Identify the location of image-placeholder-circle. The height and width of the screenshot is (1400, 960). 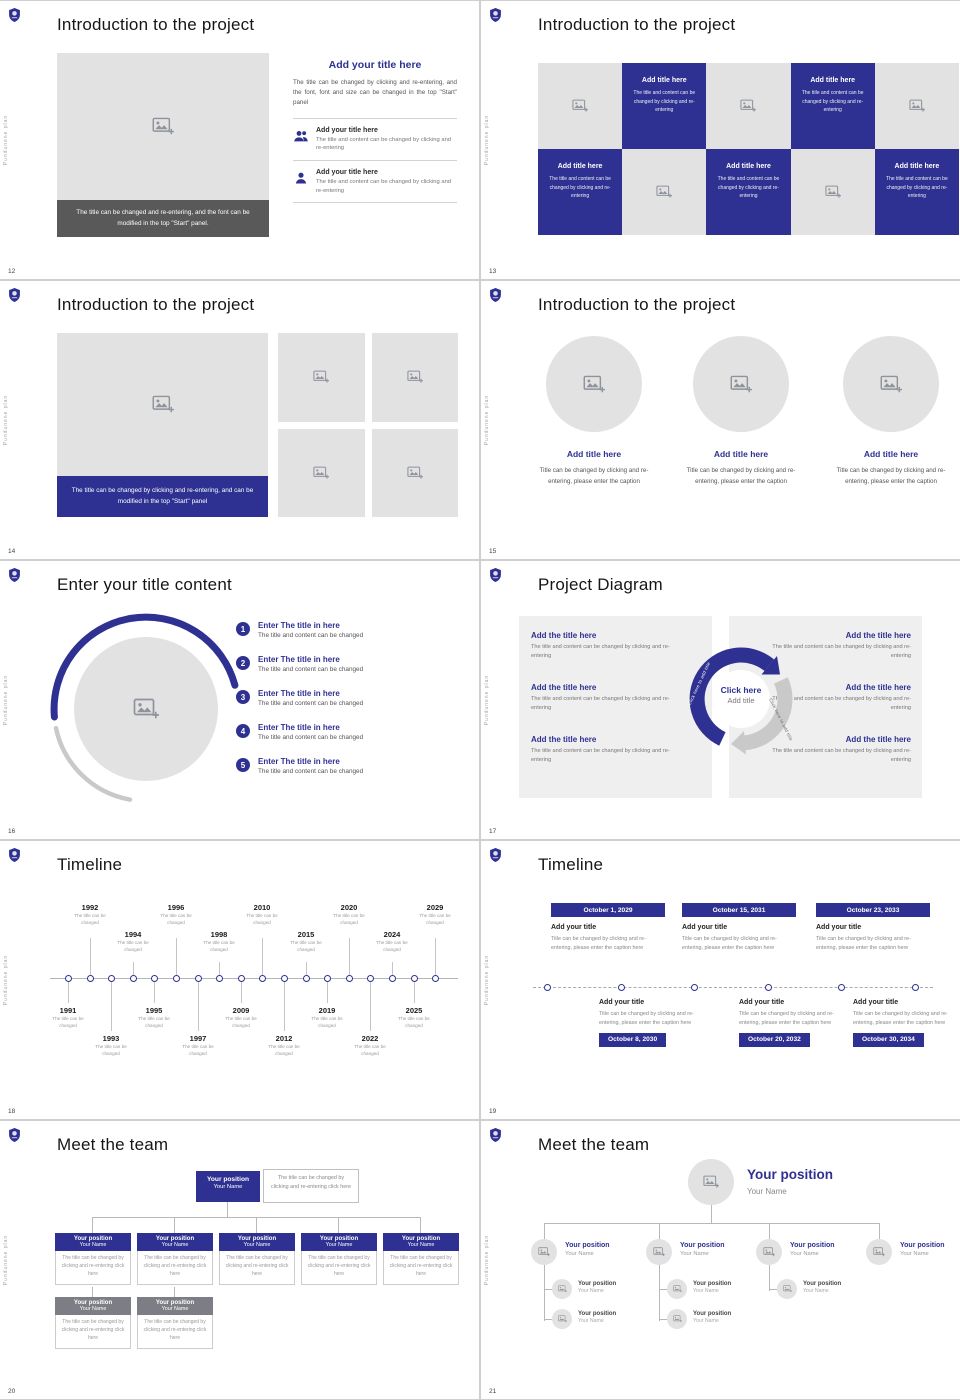
(594, 384).